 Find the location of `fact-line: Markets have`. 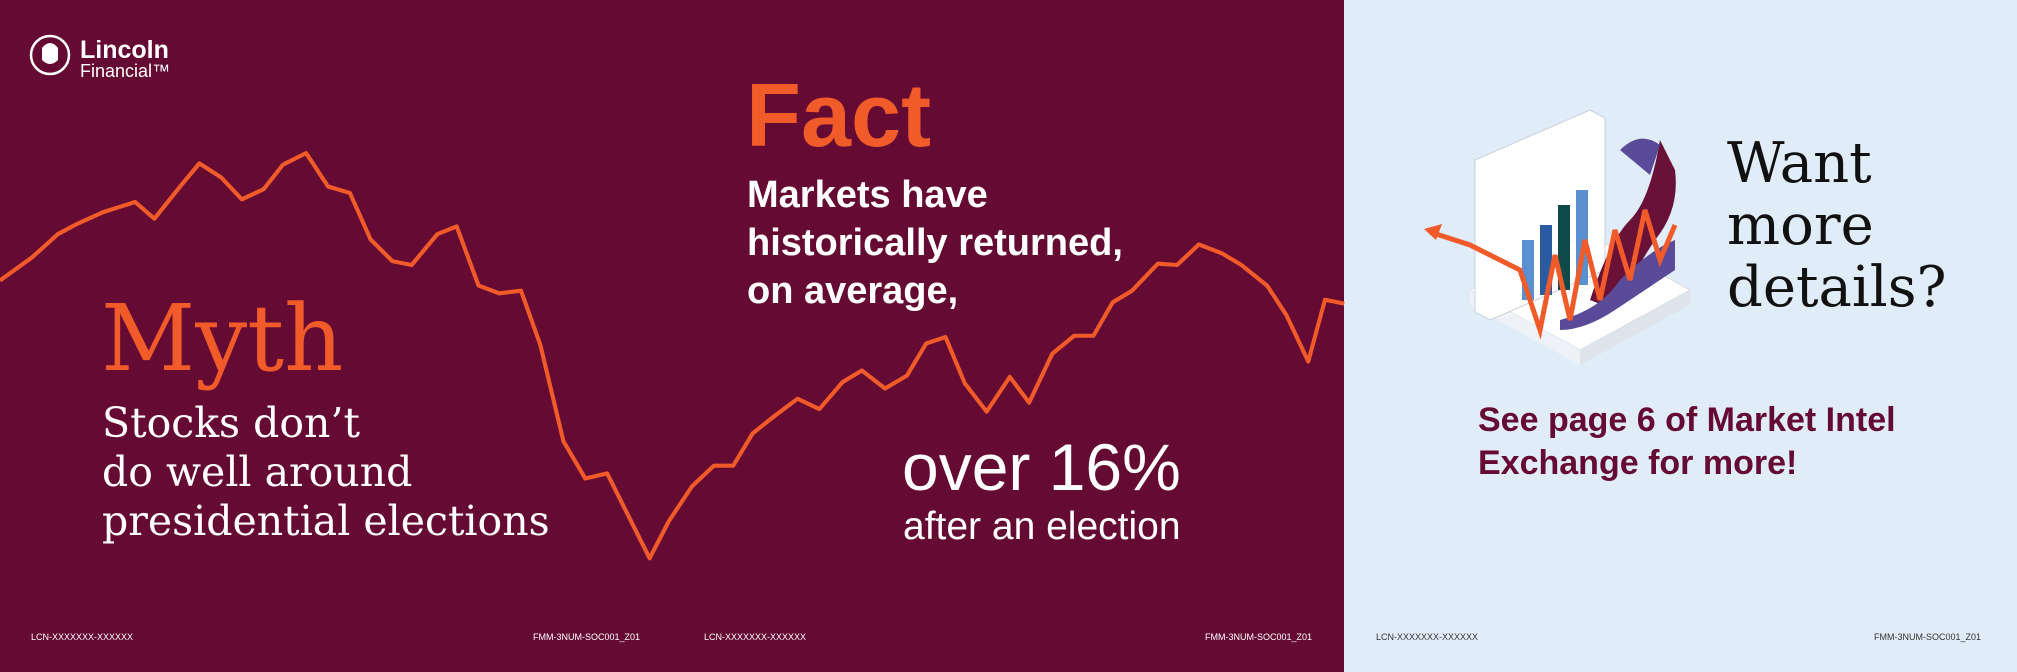

fact-line: Markets have is located at coordinates (867, 195).